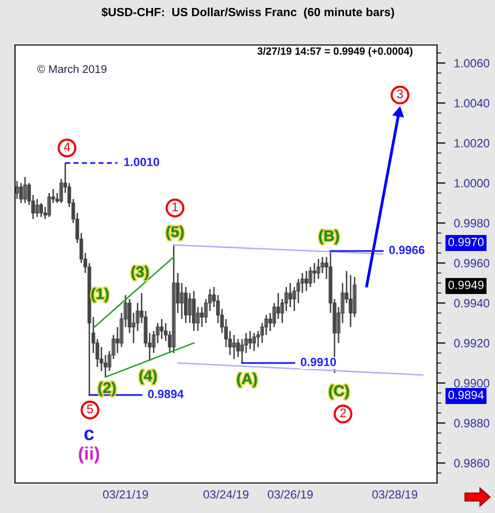  I want to click on annotation: (2), so click(107, 389).